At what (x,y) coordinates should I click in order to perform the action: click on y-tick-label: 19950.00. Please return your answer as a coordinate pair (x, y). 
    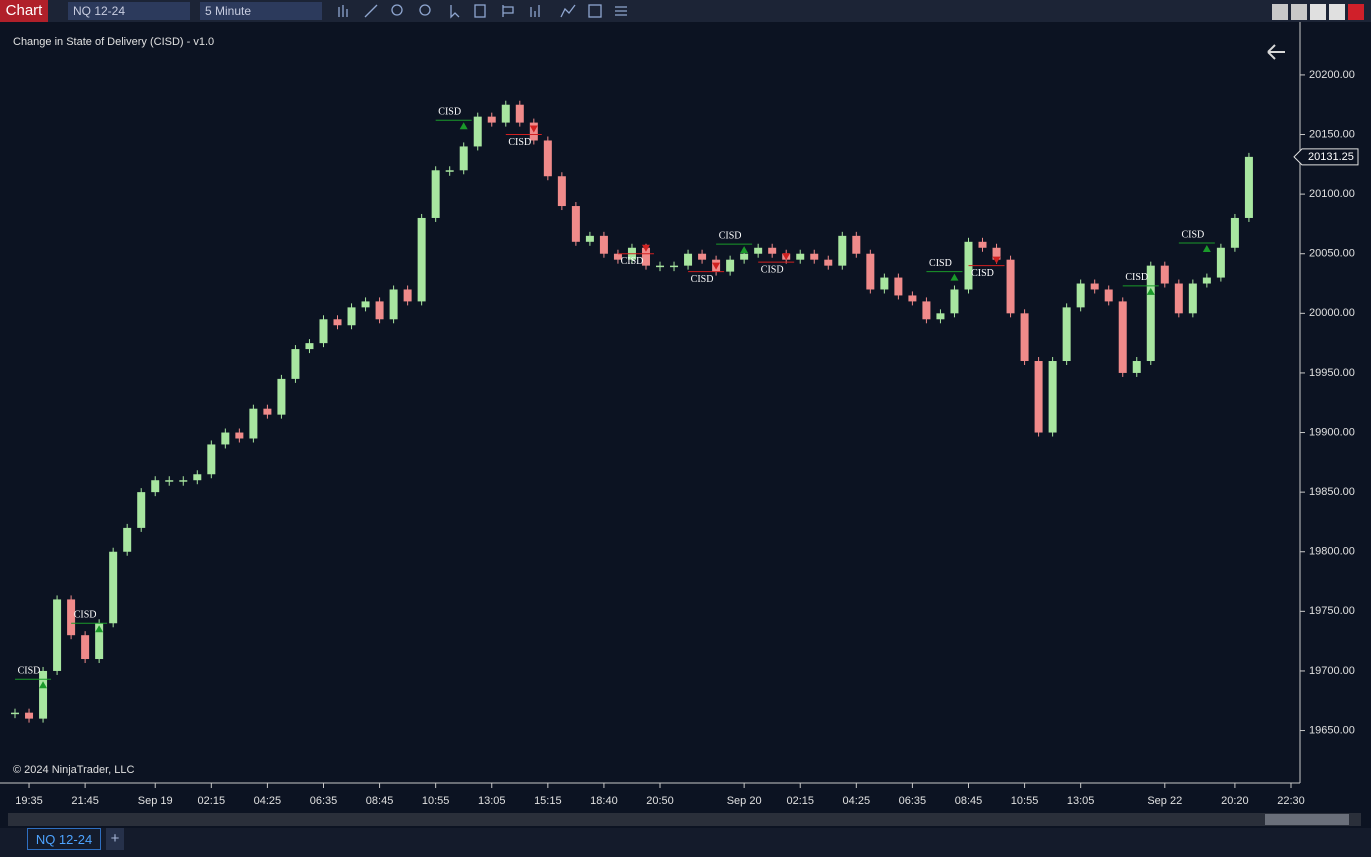
    Looking at the image, I should click on (1332, 373).